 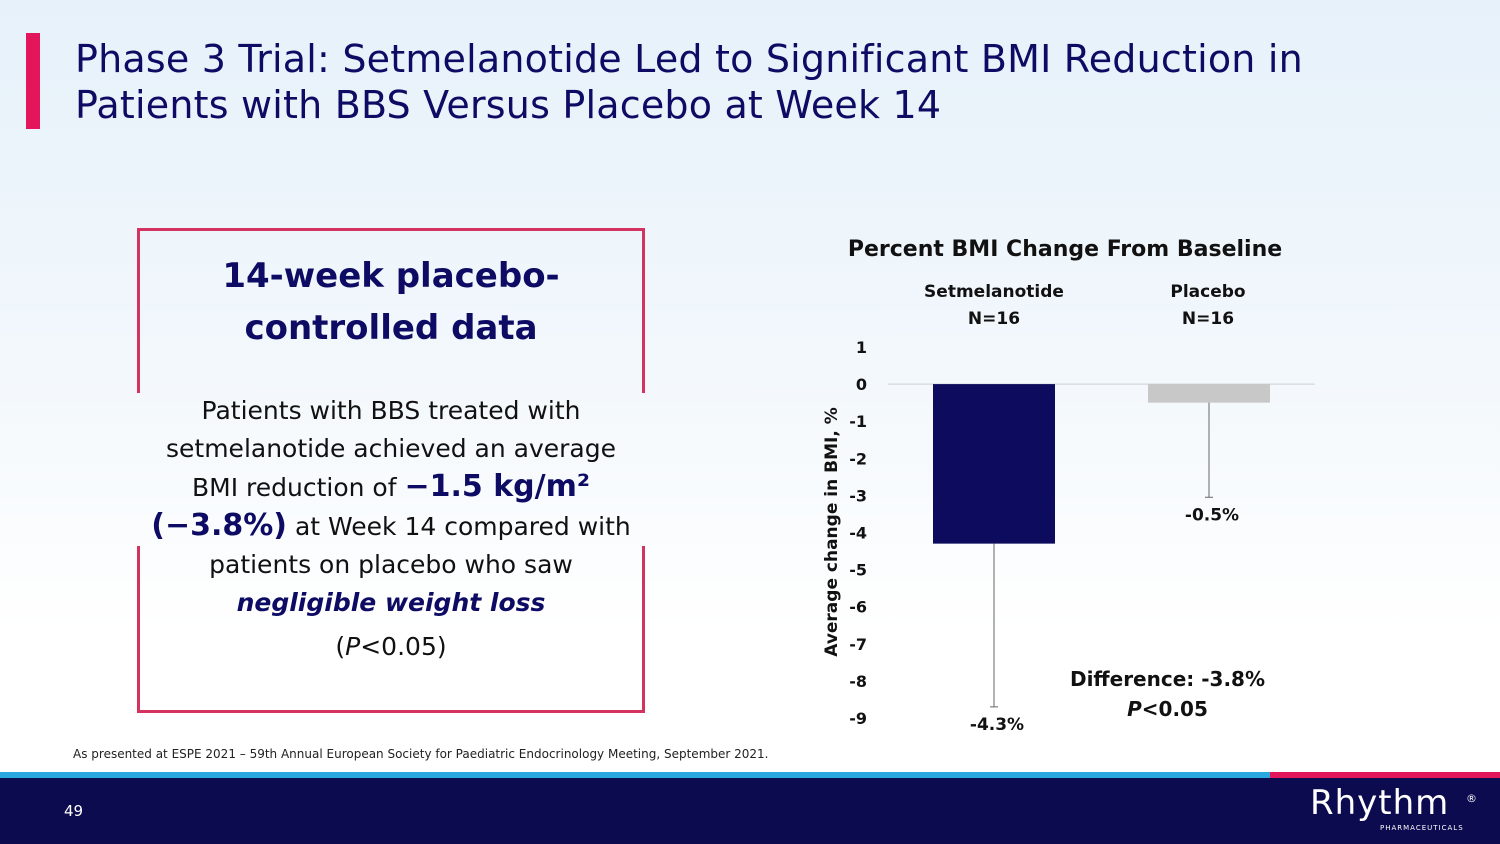 I want to click on difference-p-value: P<0.05, so click(x=1167, y=709).